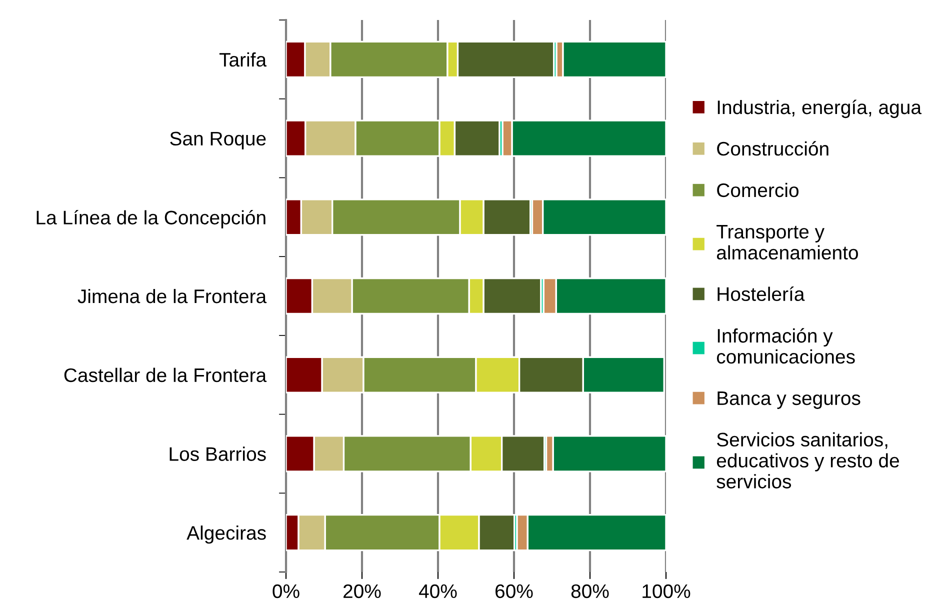 This screenshot has height=600, width=940. What do you see at coordinates (165, 375) in the screenshot?
I see `y-tick-label: Castellar de la Frontera` at bounding box center [165, 375].